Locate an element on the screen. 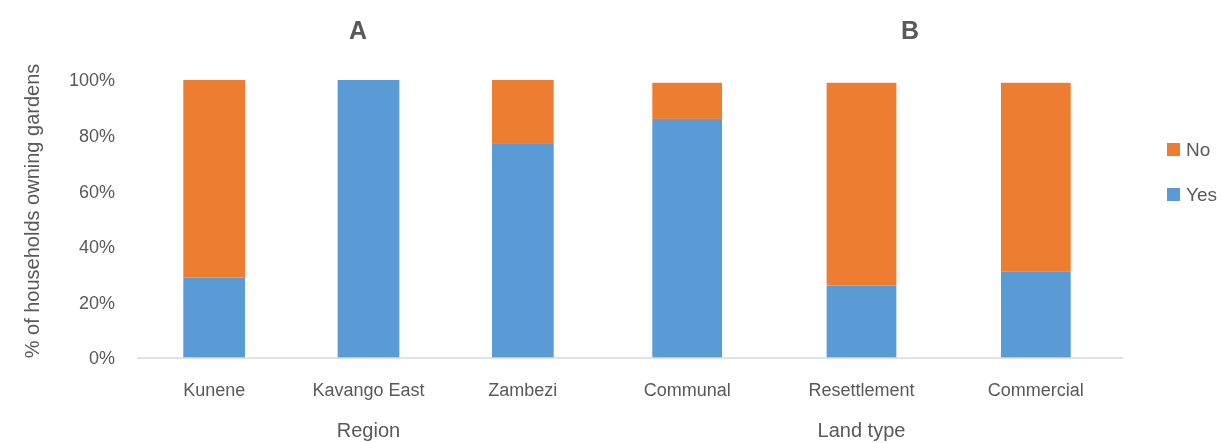  chart-title: B is located at coordinates (910, 29).